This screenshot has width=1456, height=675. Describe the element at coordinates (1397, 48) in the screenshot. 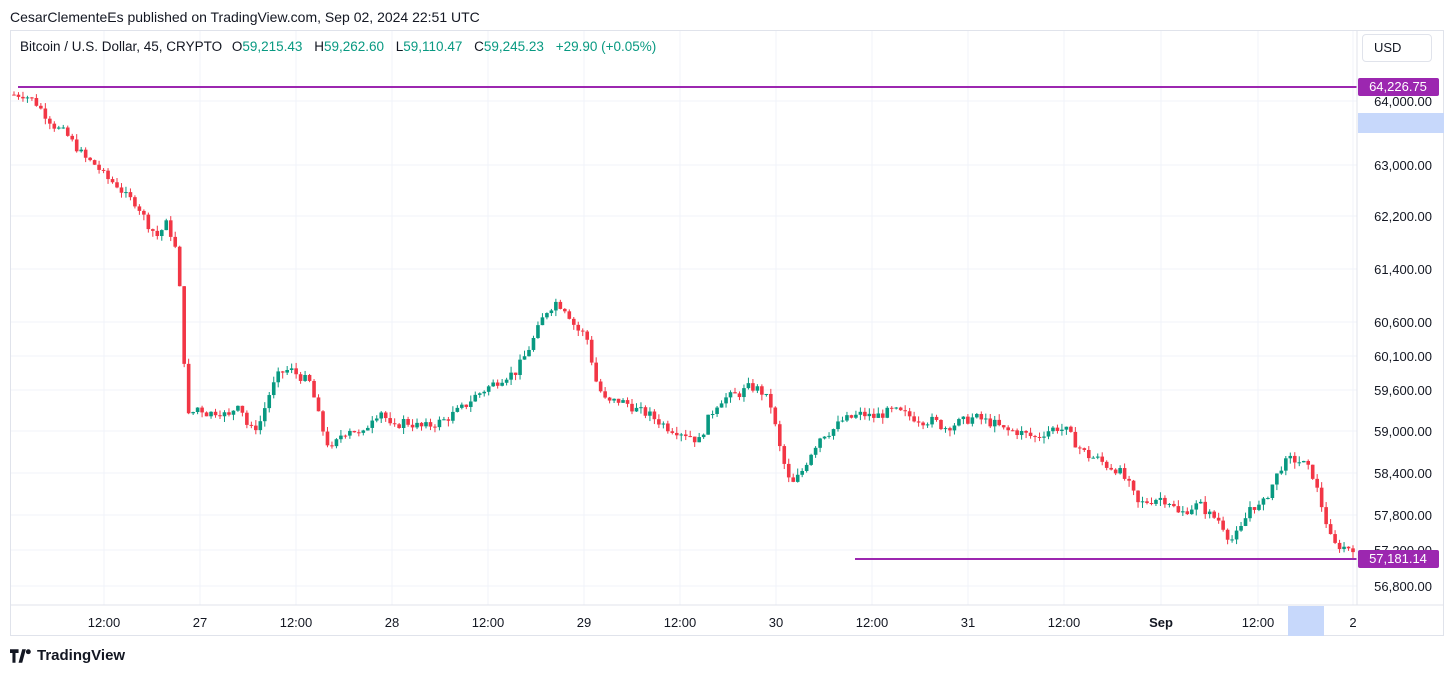

I see `currency-button: USD` at that location.